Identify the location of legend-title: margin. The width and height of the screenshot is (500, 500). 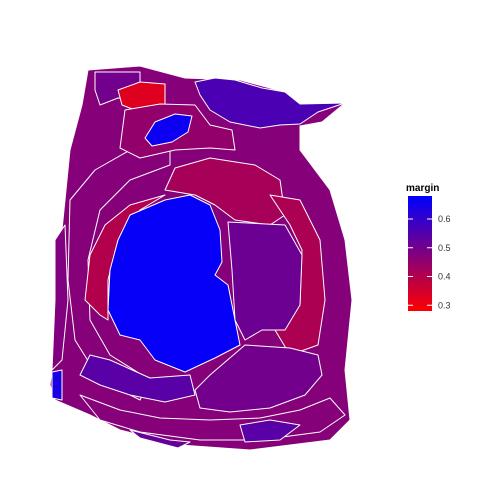
(422, 188).